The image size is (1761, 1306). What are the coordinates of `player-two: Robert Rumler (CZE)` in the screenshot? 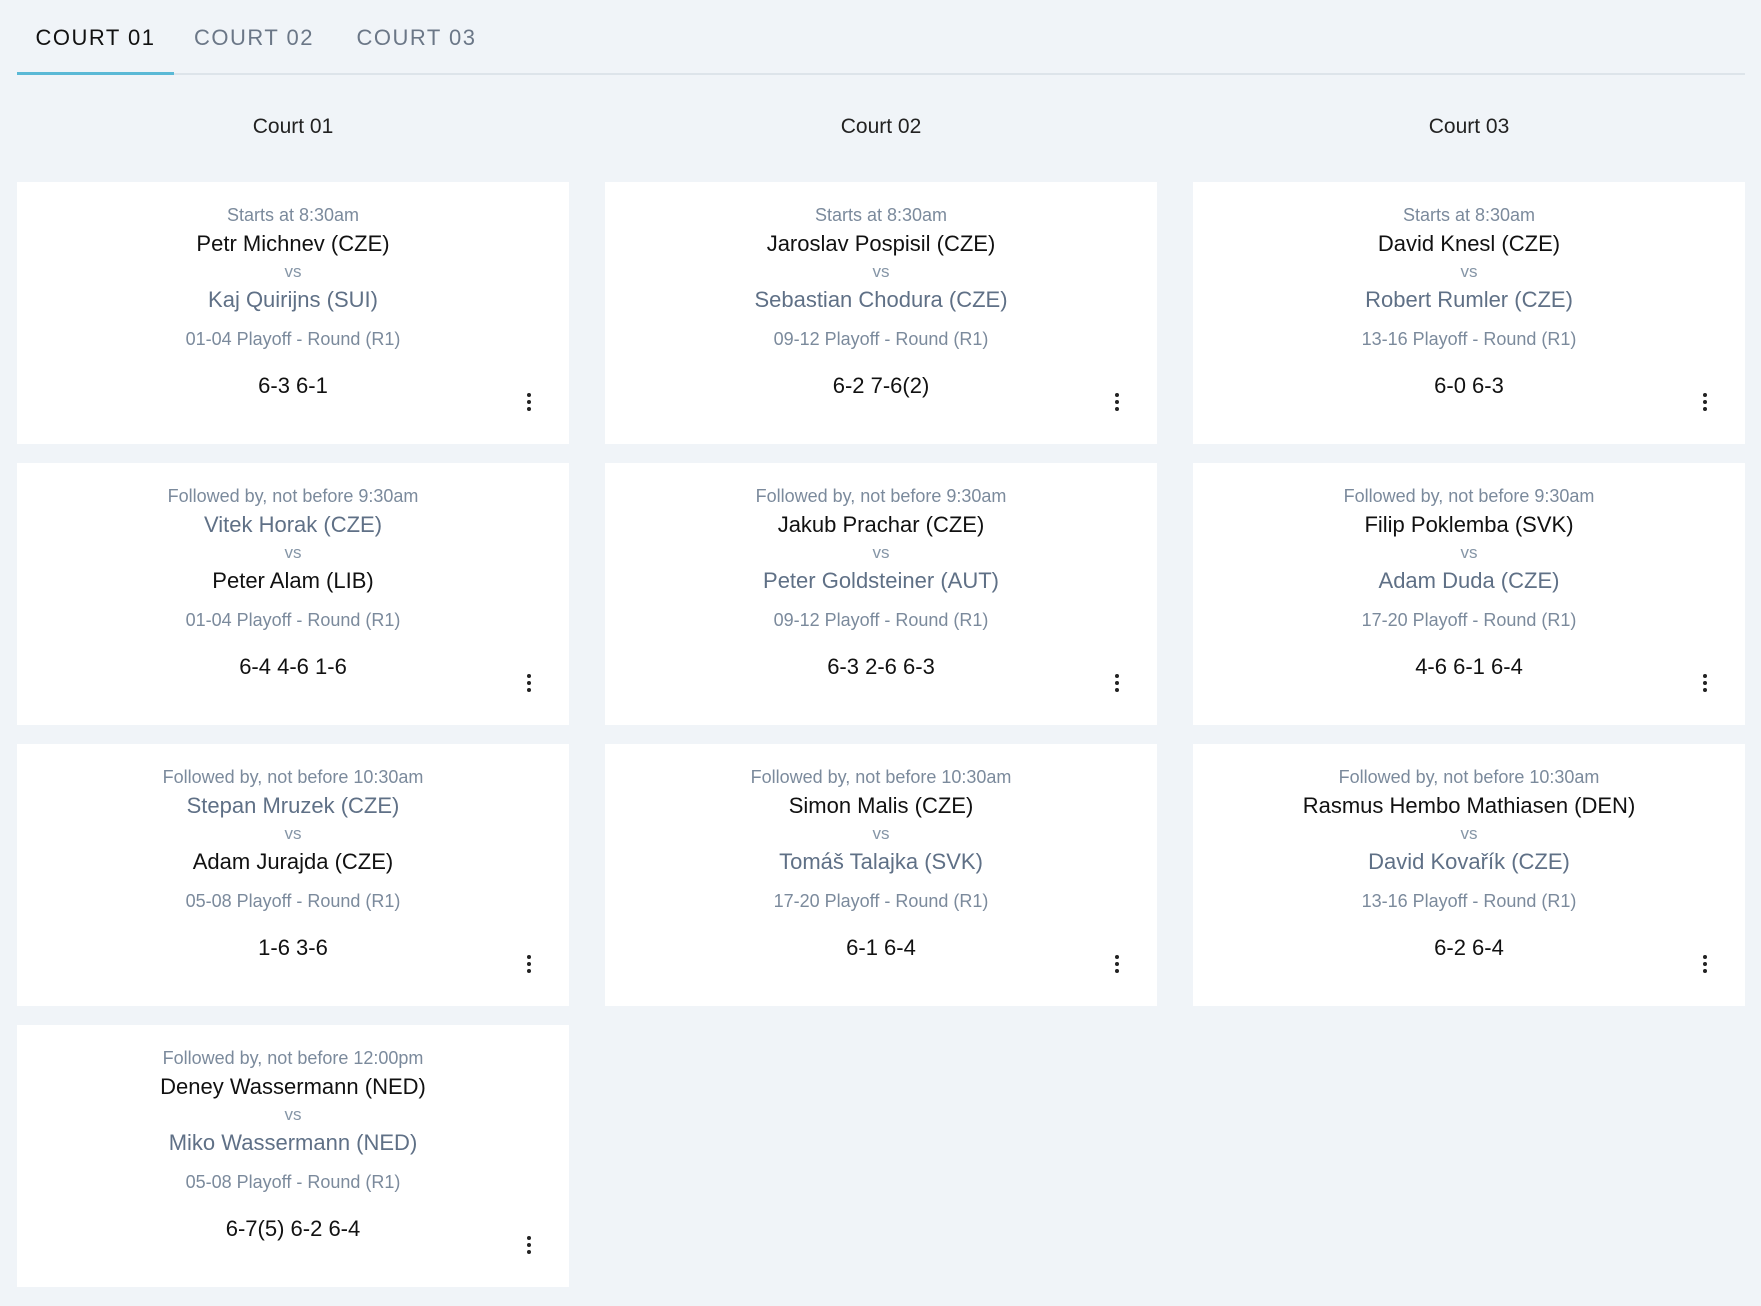 It's located at (1469, 299).